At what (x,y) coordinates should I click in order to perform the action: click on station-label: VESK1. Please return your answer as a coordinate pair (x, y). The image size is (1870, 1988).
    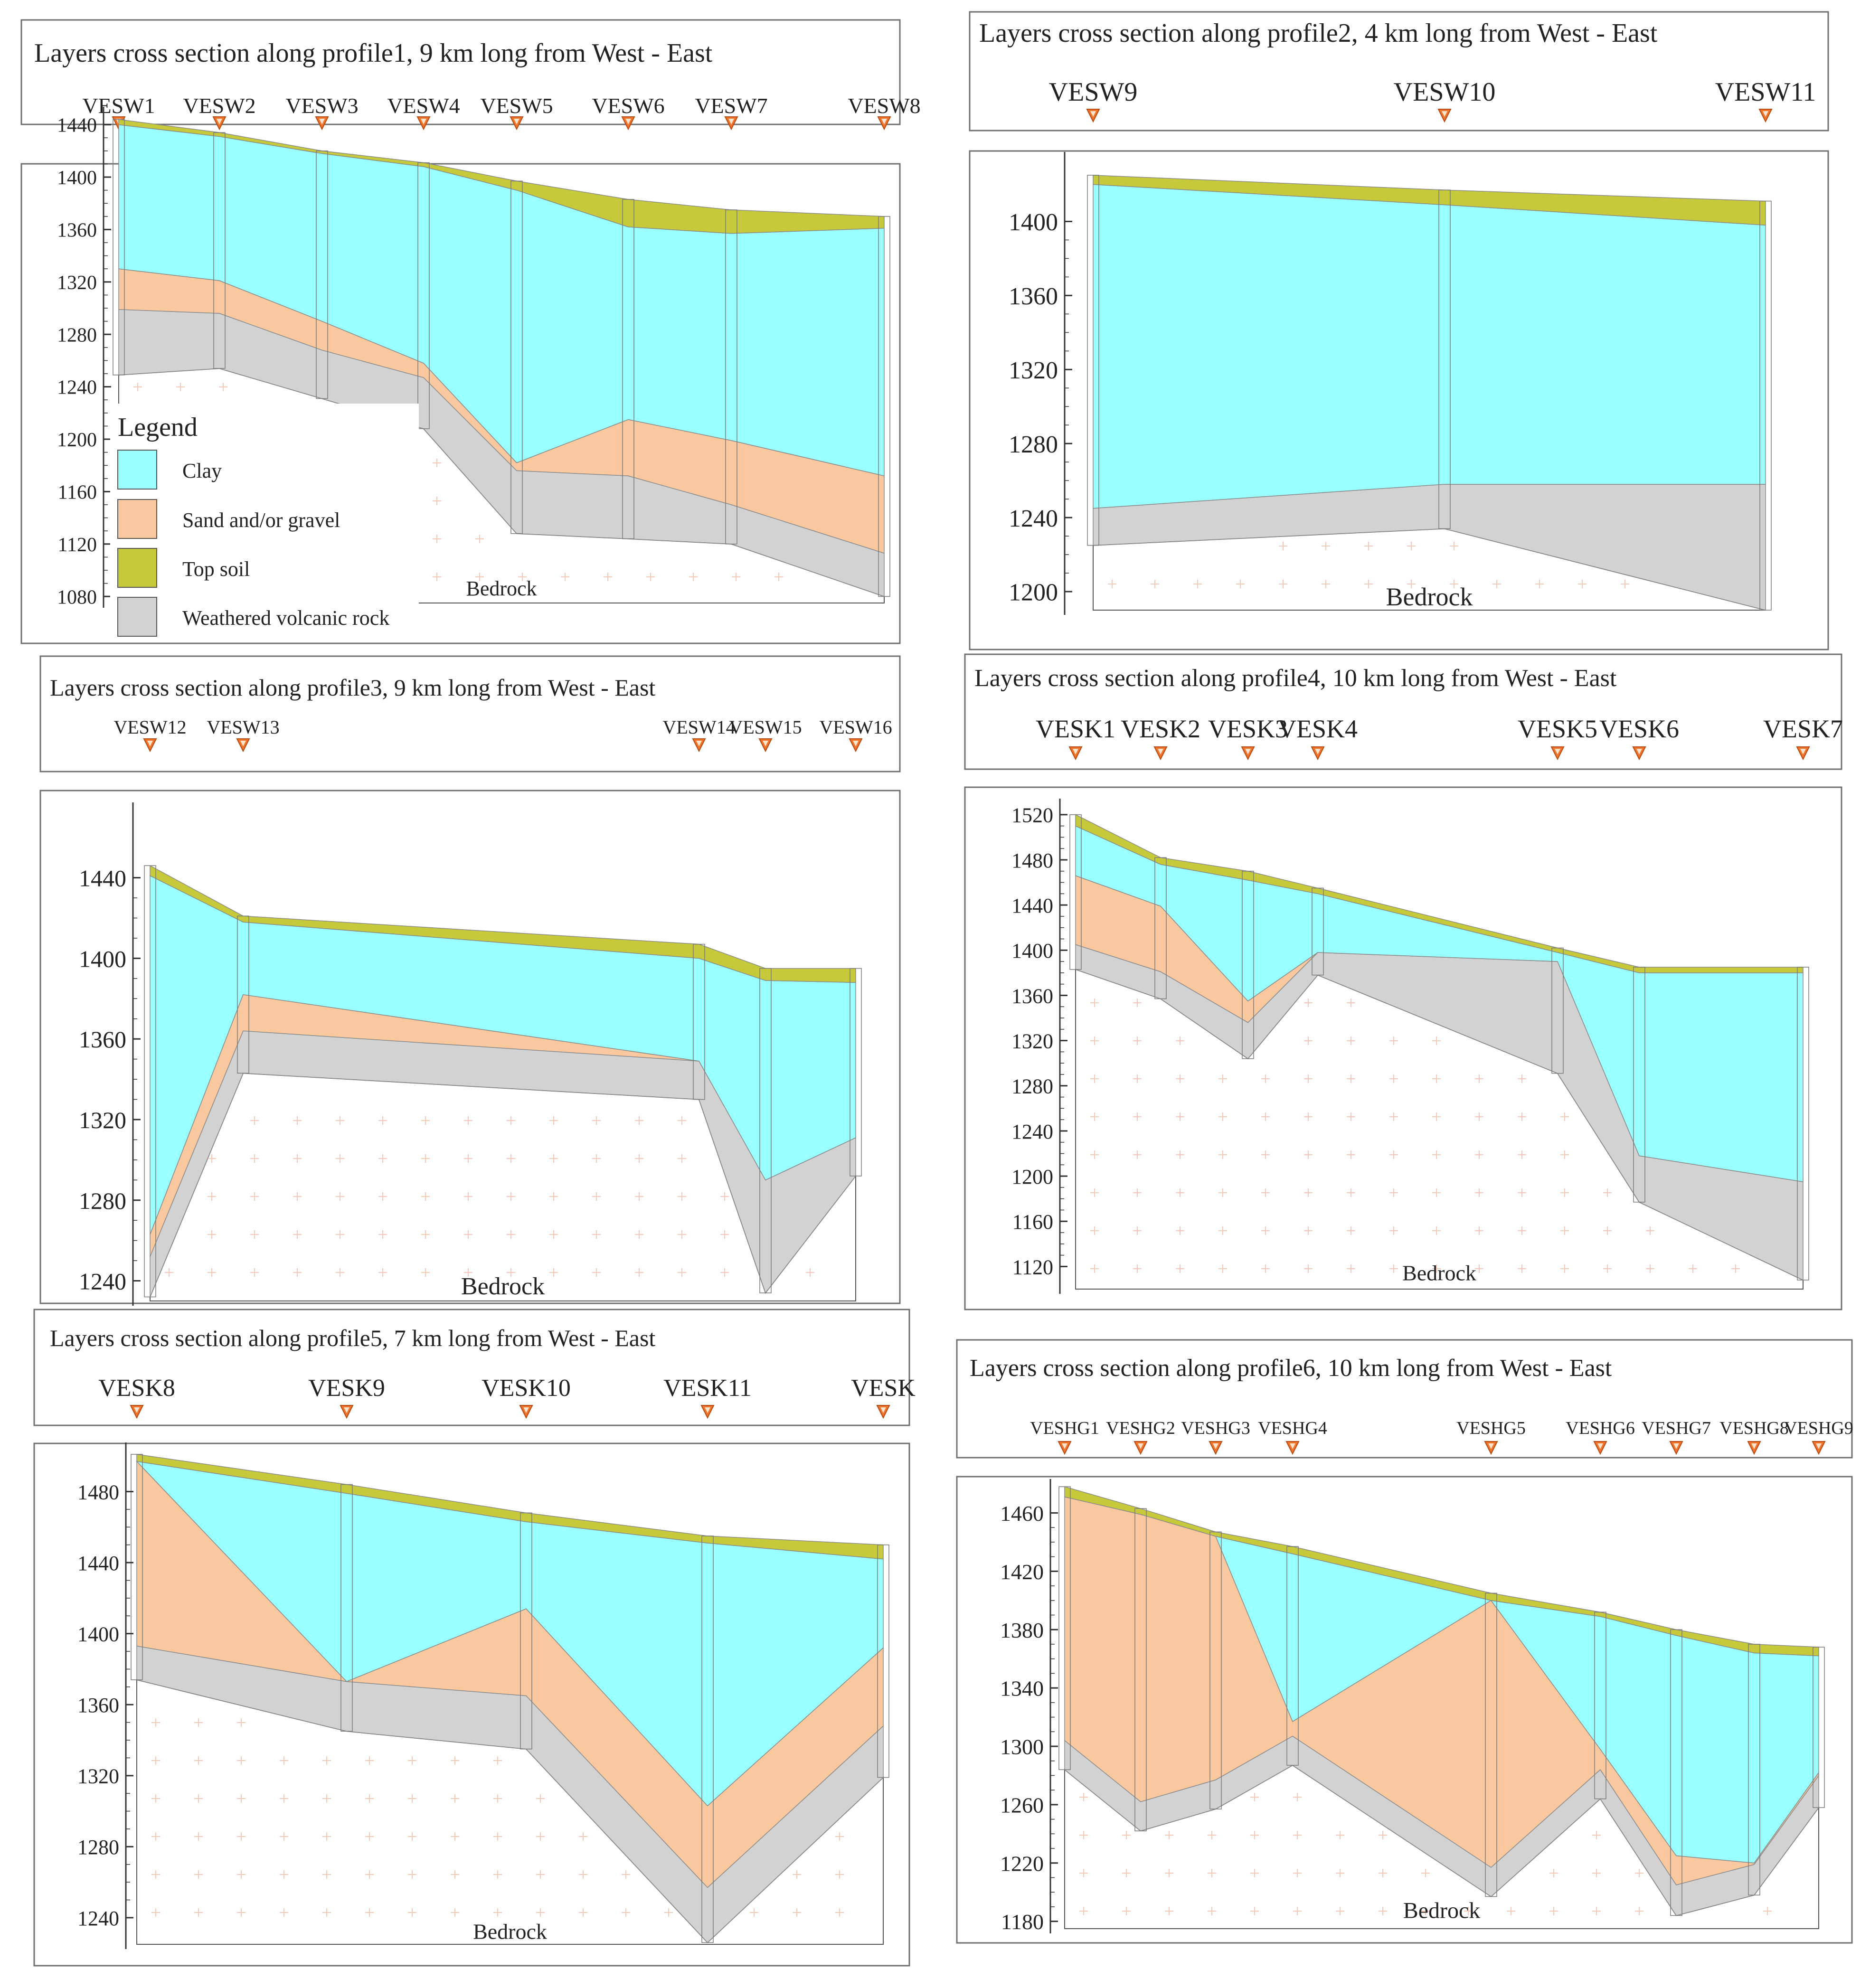
    Looking at the image, I should click on (1075, 729).